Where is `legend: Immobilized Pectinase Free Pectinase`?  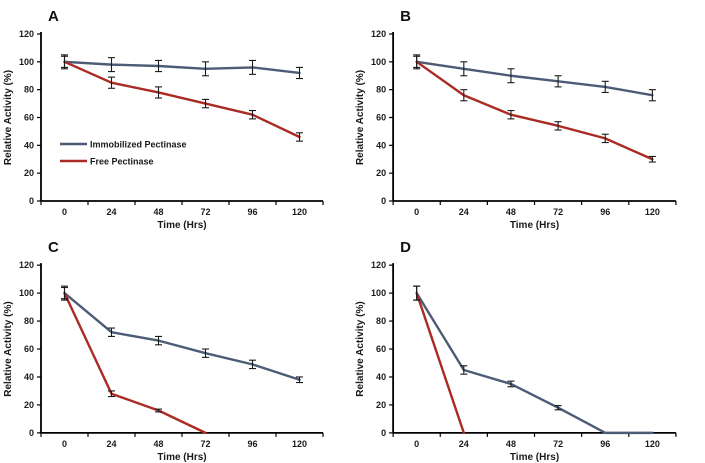
legend: Immobilized Pectinase Free Pectinase is located at coordinates (123, 153).